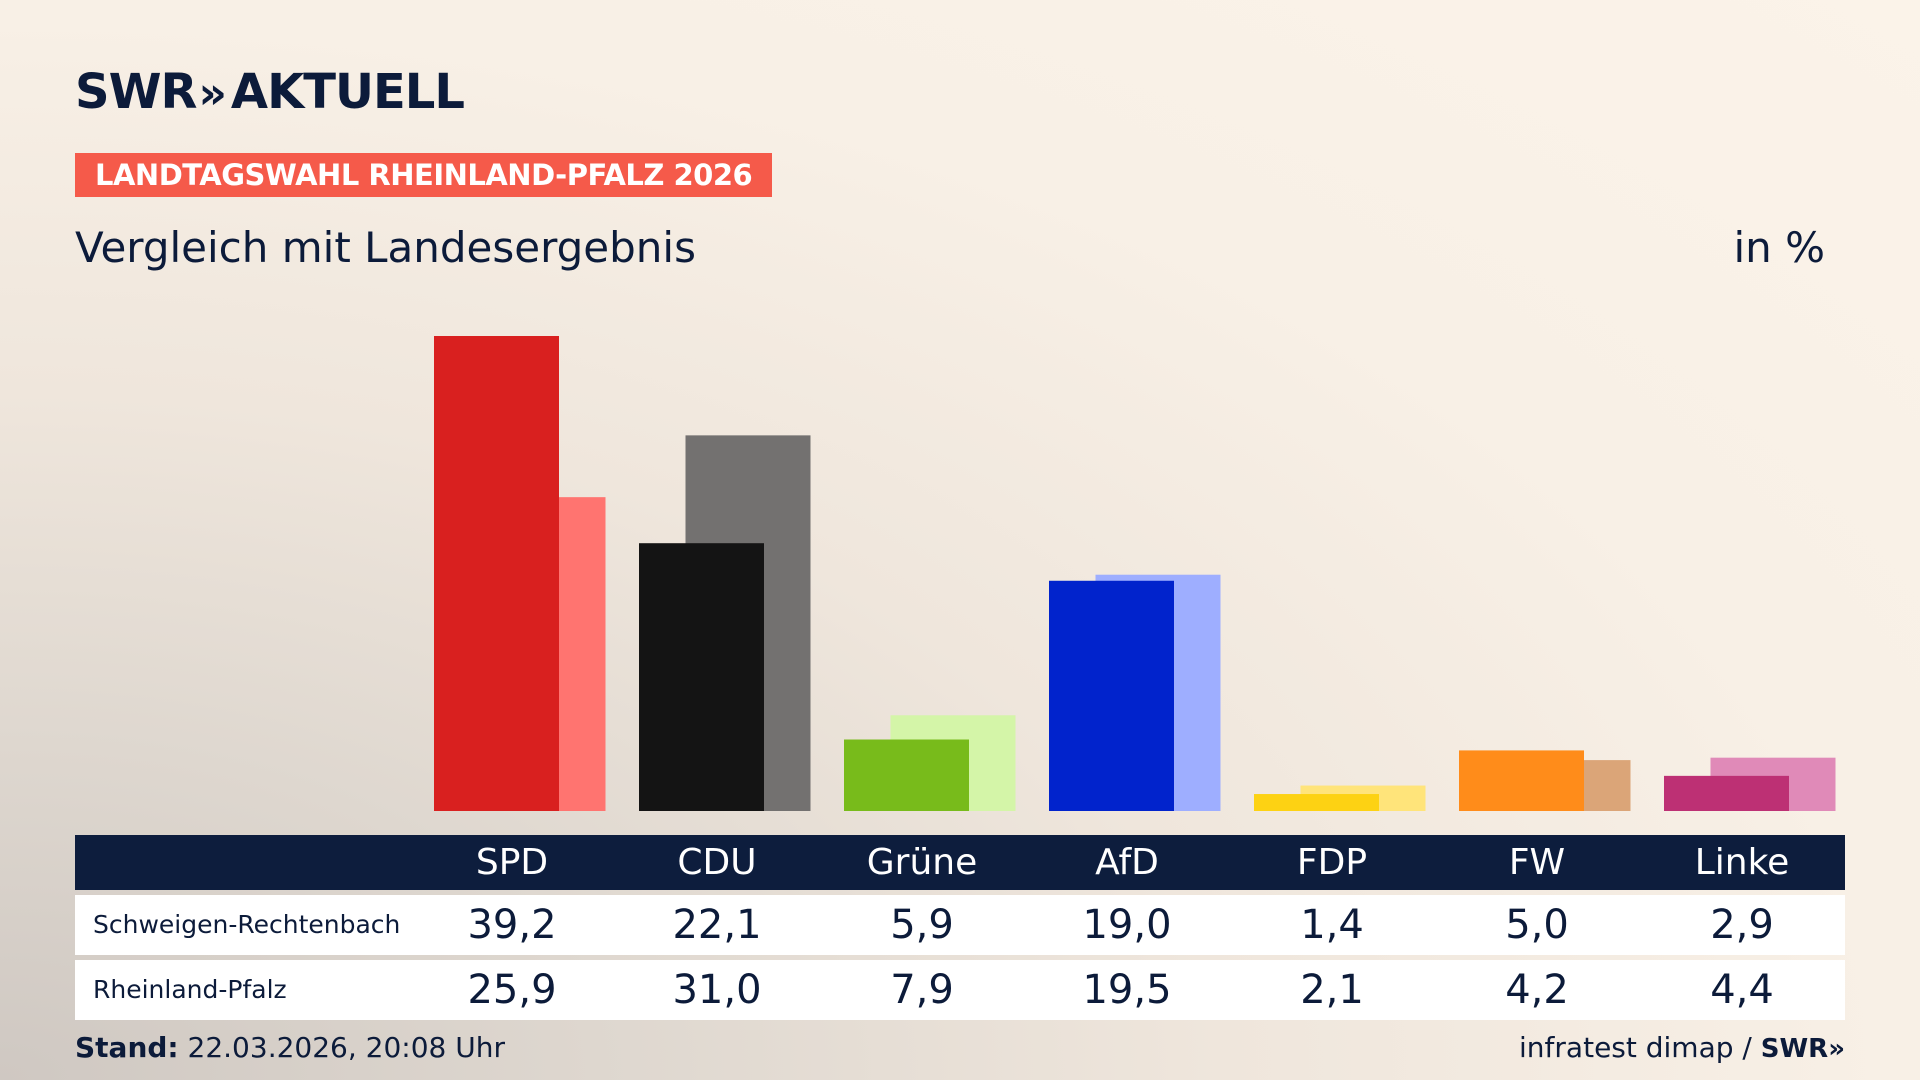 Image resolution: width=1920 pixels, height=1080 pixels. What do you see at coordinates (385, 247) in the screenshot?
I see `chart-subtitle: Vergleich mit Landesergebnis` at bounding box center [385, 247].